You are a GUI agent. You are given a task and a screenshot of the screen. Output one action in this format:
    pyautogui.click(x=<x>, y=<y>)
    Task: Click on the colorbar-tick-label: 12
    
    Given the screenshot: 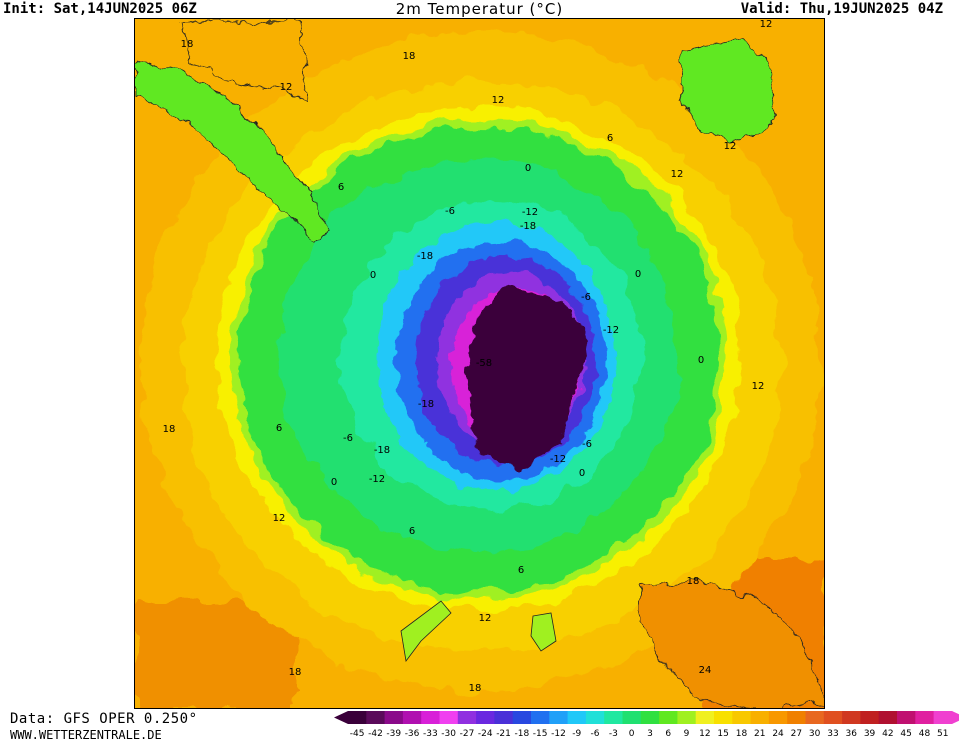 What is the action you would take?
    pyautogui.click(x=704, y=734)
    